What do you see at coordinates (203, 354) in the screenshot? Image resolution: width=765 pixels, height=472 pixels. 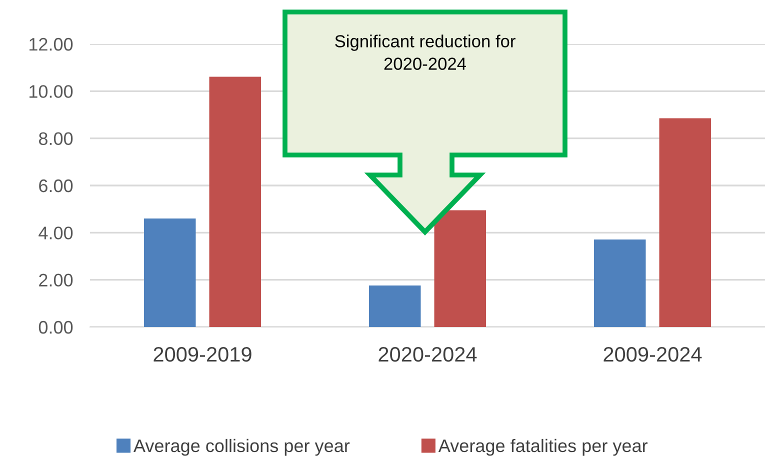 I see `x-tick-label: 2009-2019` at bounding box center [203, 354].